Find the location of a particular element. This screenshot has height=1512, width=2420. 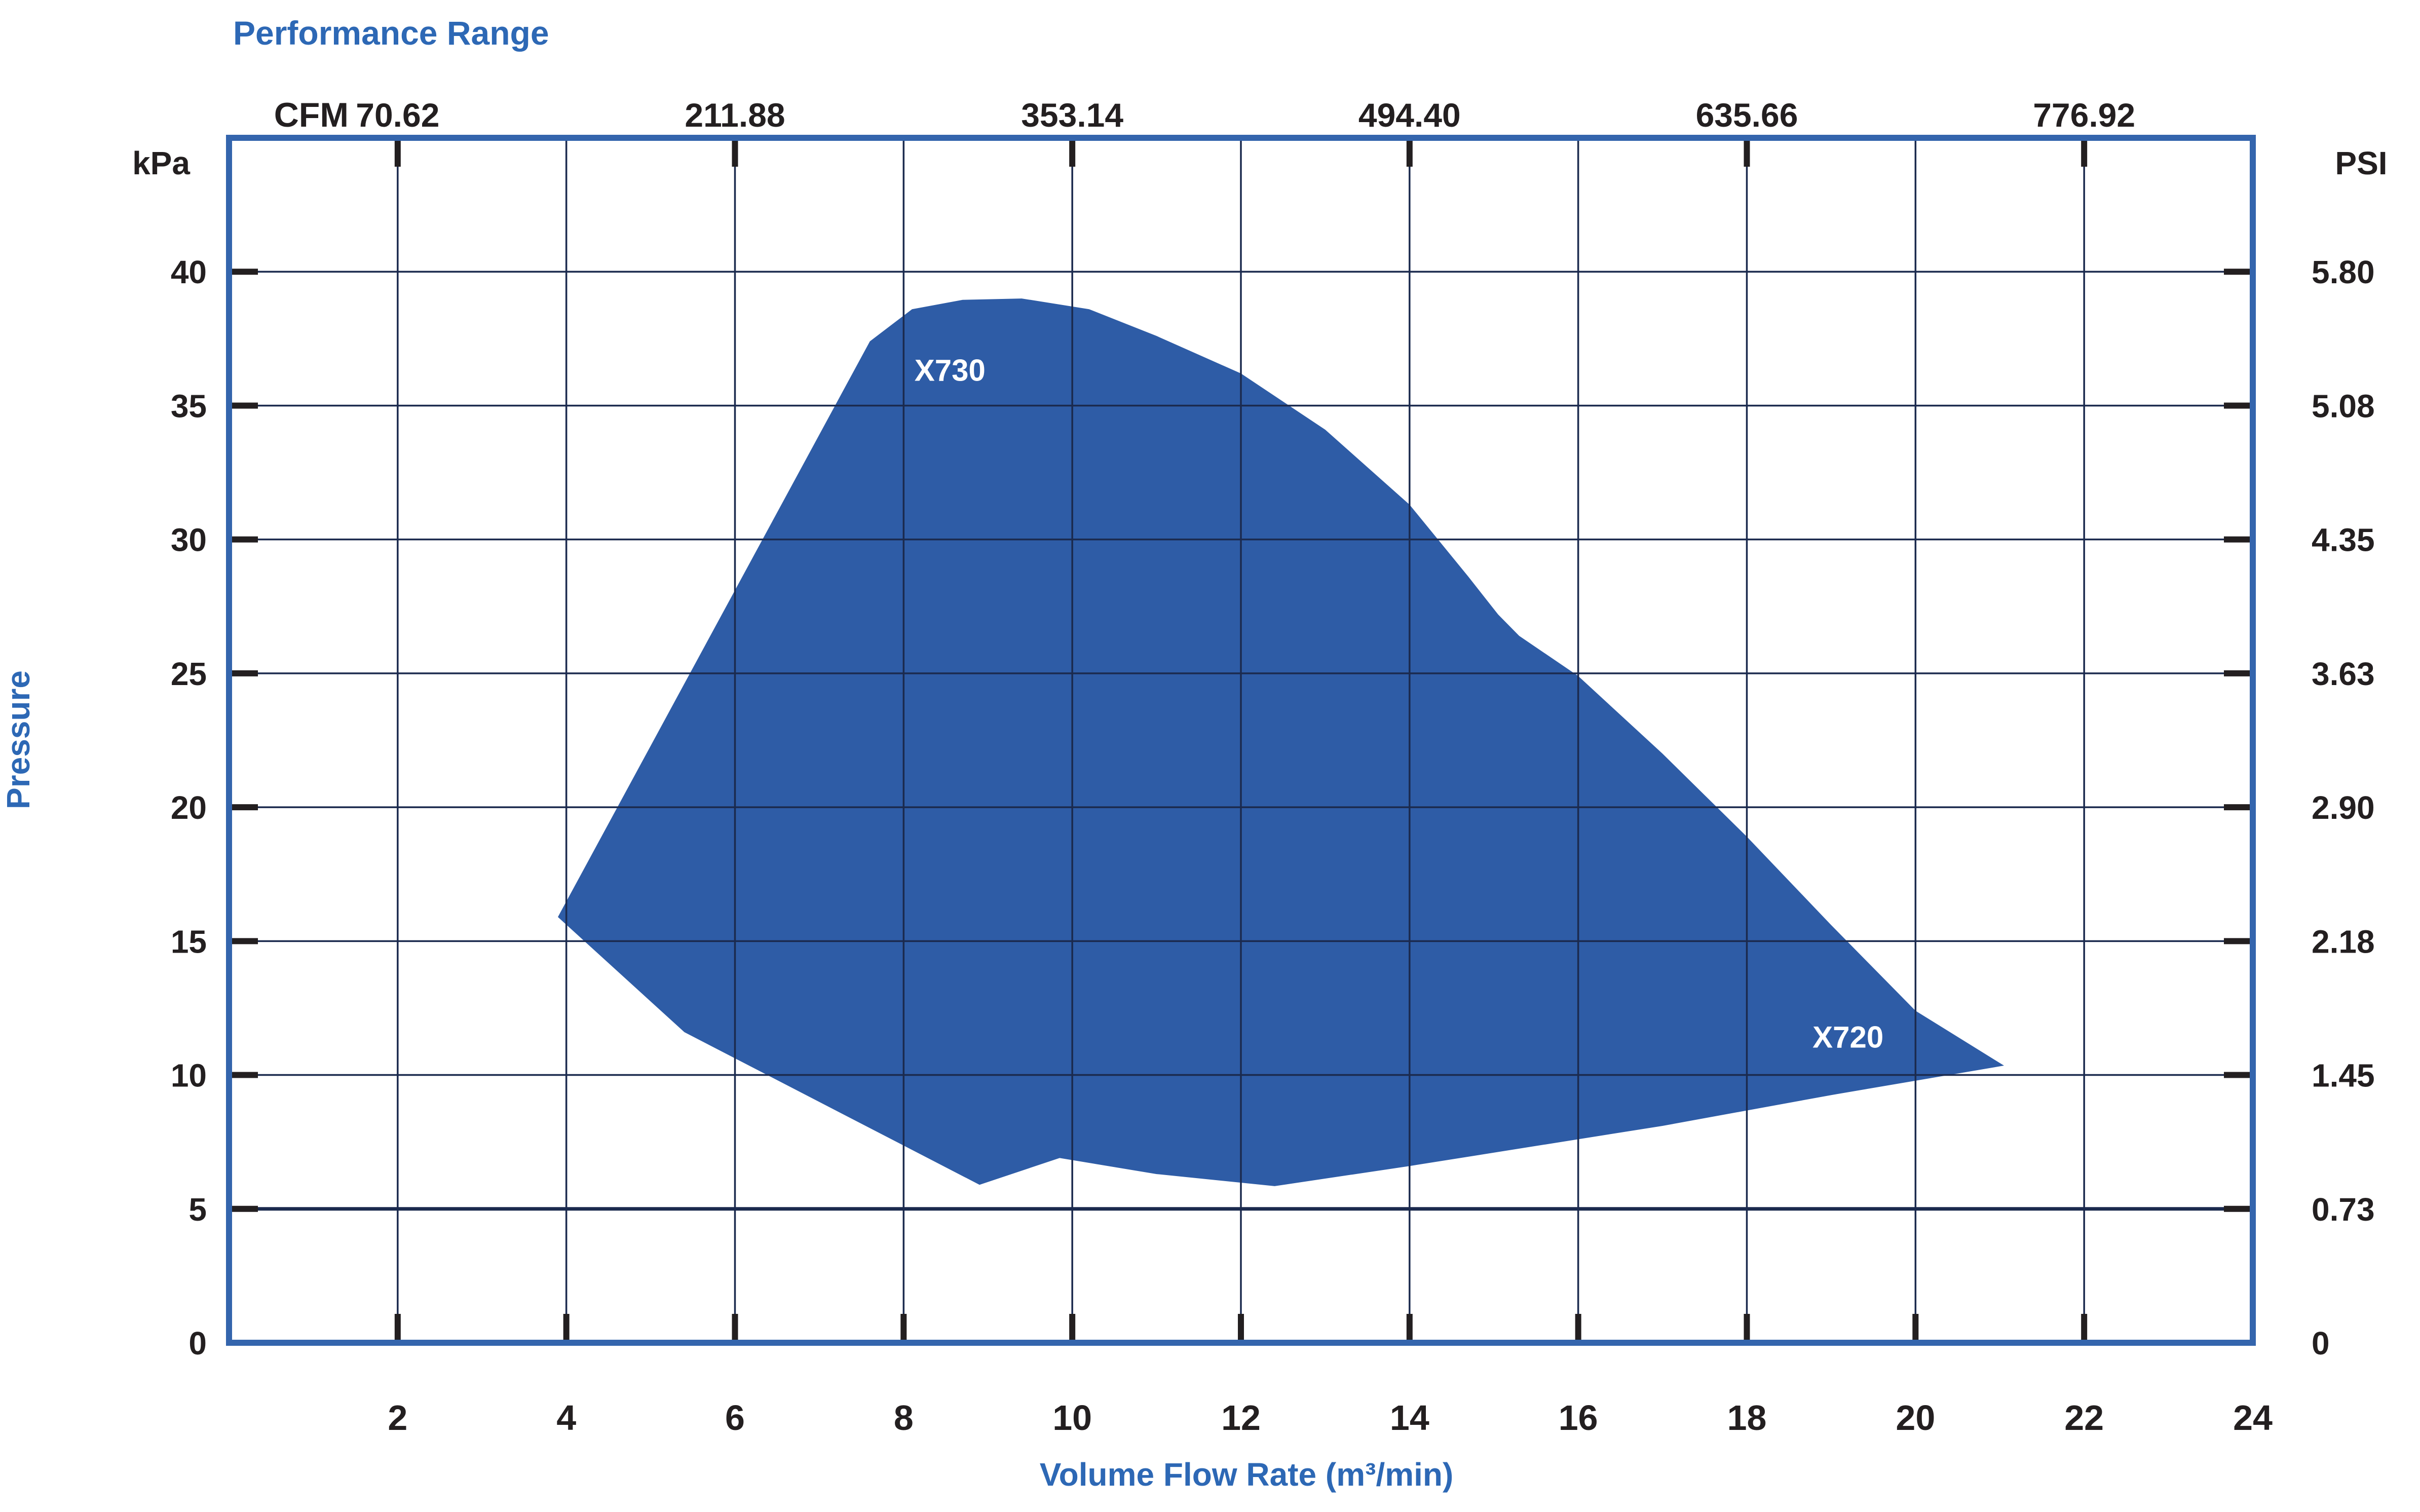

x-axis-title-volume-flow-rate: Volume Flow Rate (m³/min) is located at coordinates (1247, 1474).